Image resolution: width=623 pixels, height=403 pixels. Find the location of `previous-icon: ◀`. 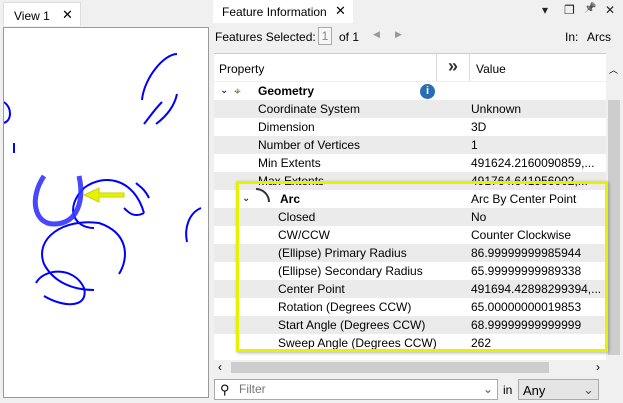

previous-icon: ◀ is located at coordinates (376, 34).